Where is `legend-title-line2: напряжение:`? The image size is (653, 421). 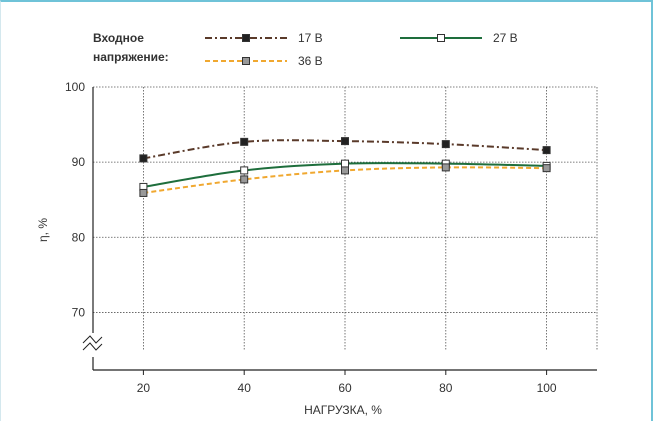 legend-title-line2: напряжение: is located at coordinates (131, 57).